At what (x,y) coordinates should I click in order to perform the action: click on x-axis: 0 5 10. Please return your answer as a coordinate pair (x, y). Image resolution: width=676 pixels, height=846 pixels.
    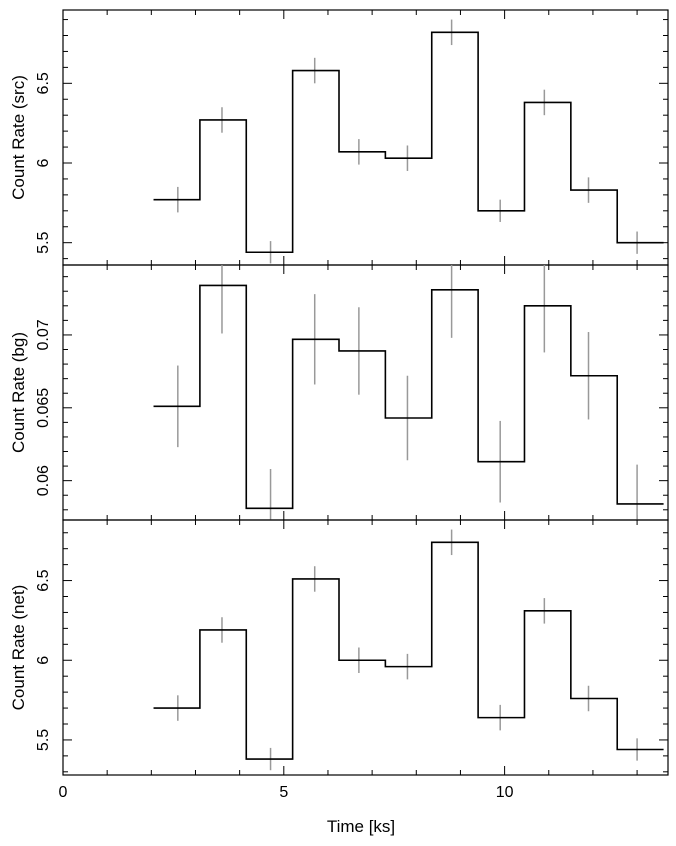
    Looking at the image, I should click on (286, 792).